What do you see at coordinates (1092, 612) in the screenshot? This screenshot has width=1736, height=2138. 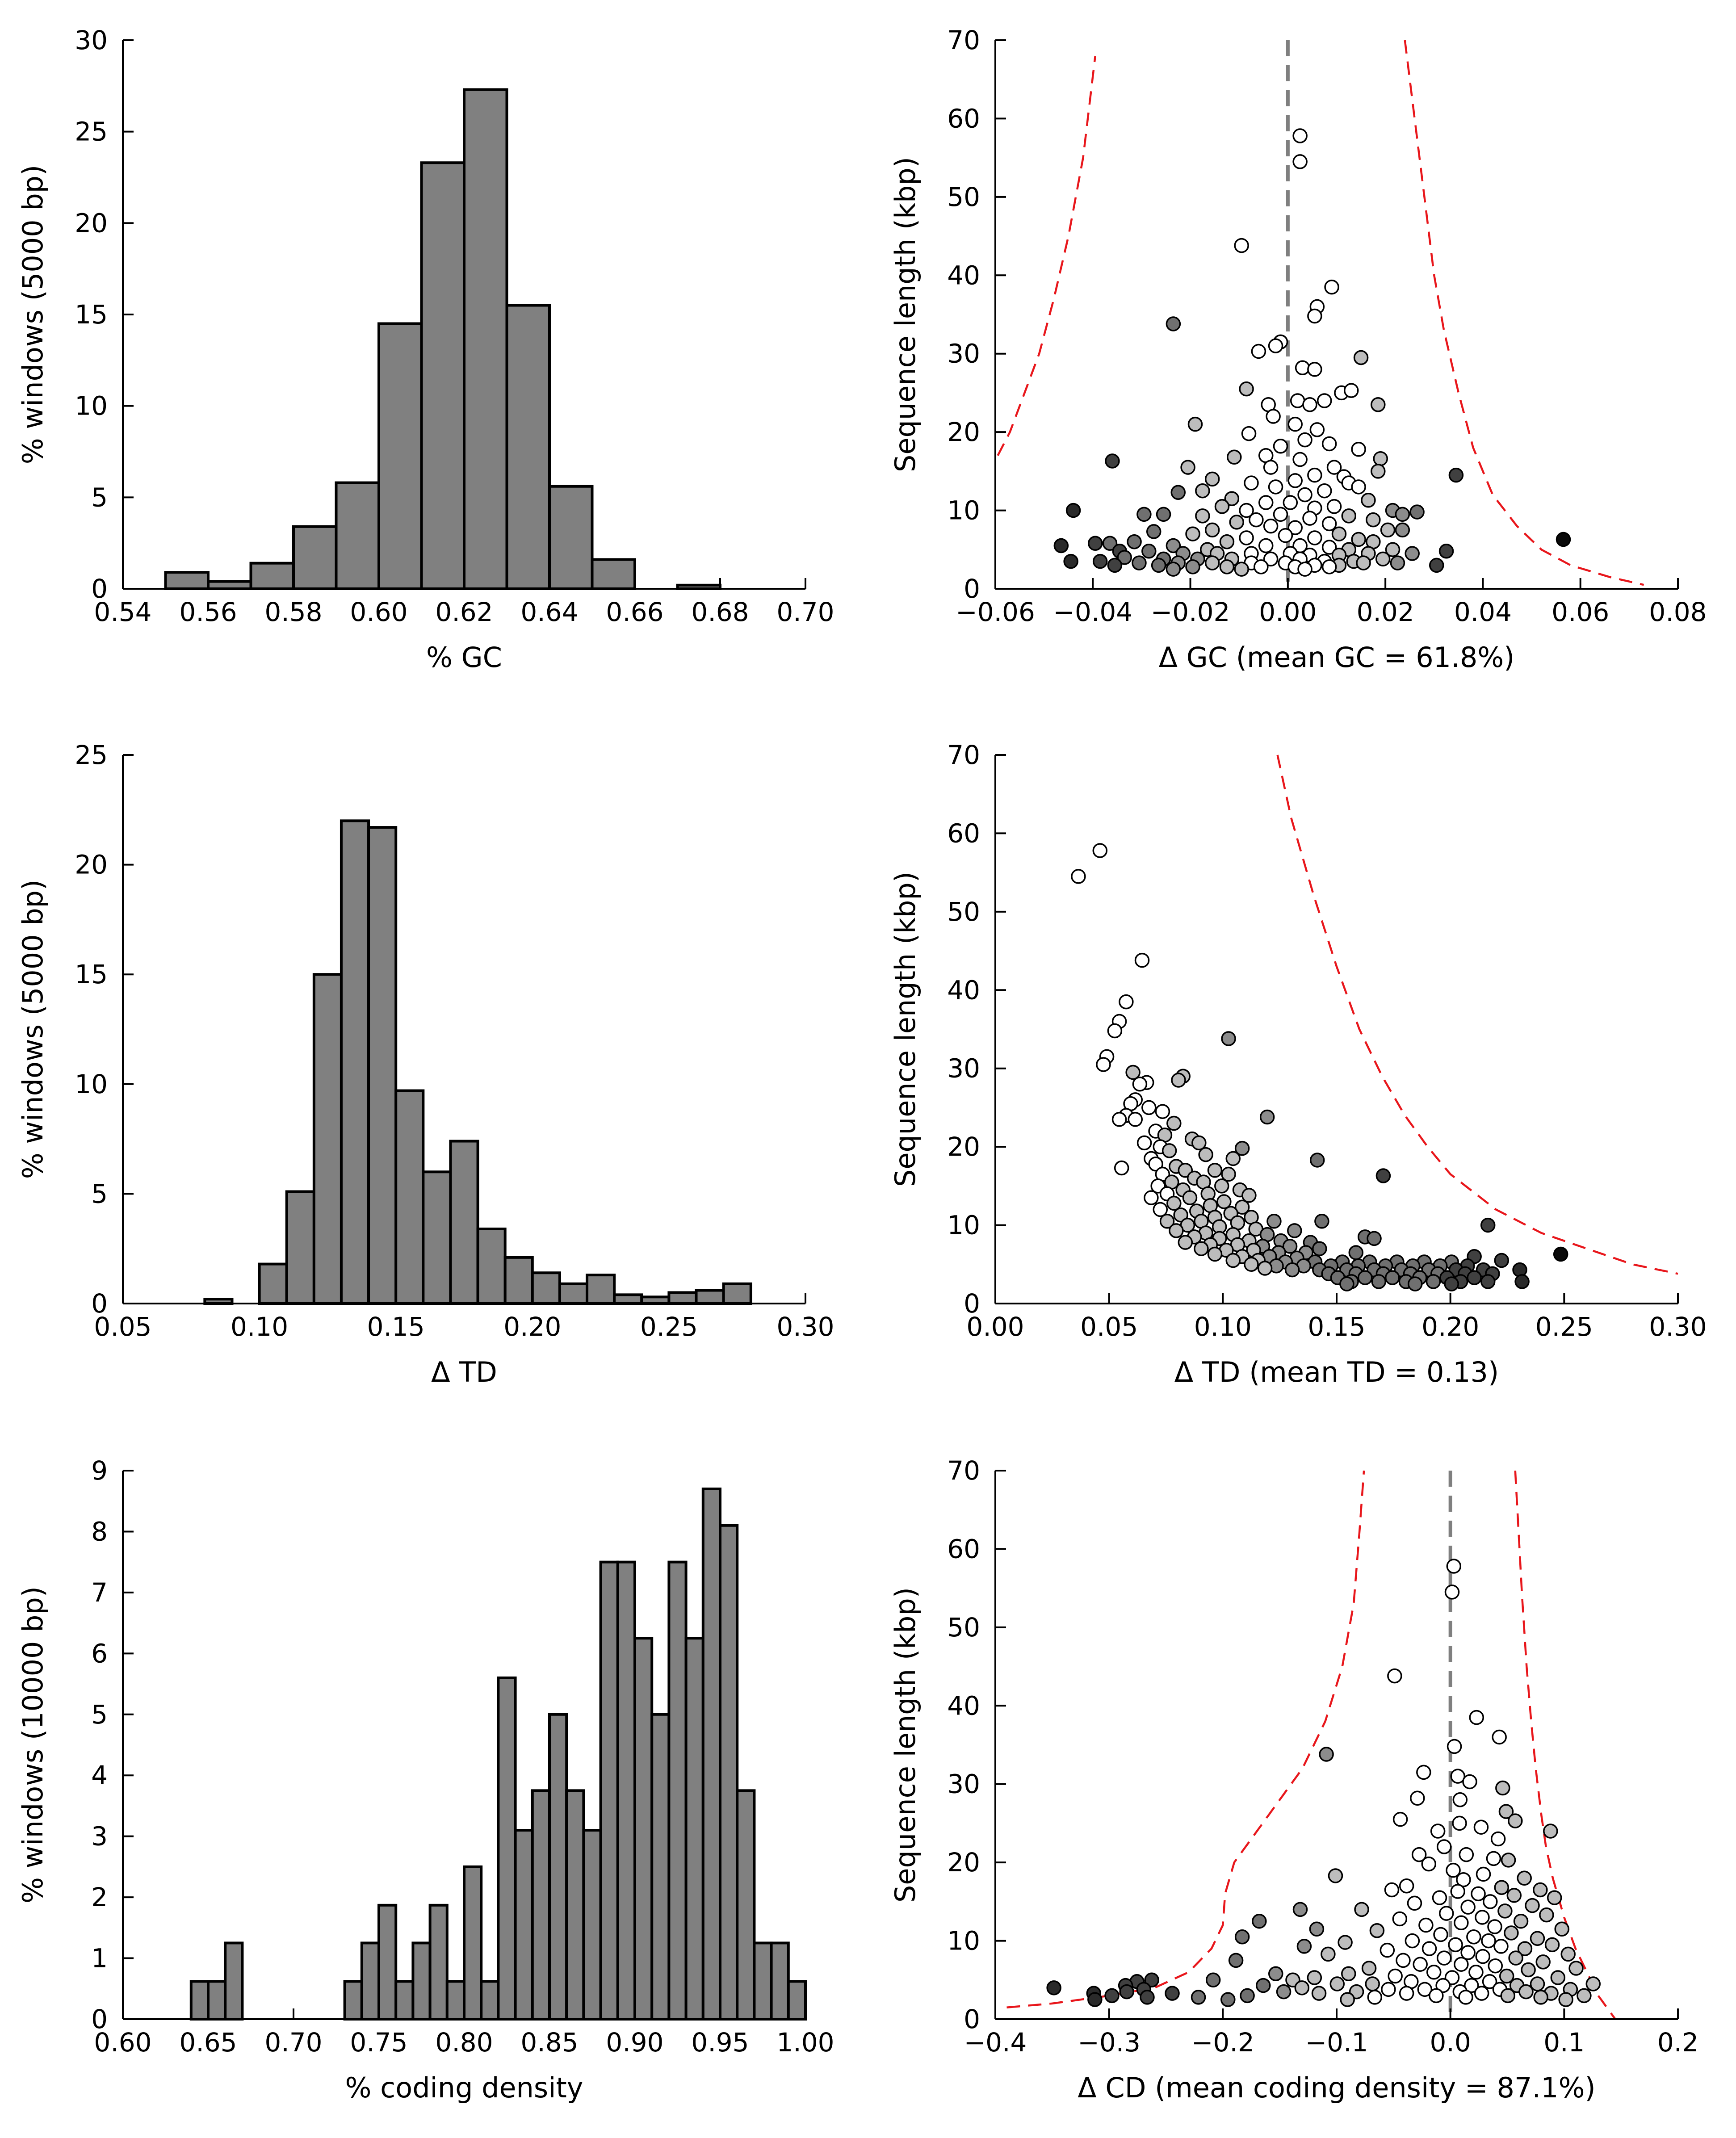 I see `scatter-gc-x-tick-label: −0.04` at bounding box center [1092, 612].